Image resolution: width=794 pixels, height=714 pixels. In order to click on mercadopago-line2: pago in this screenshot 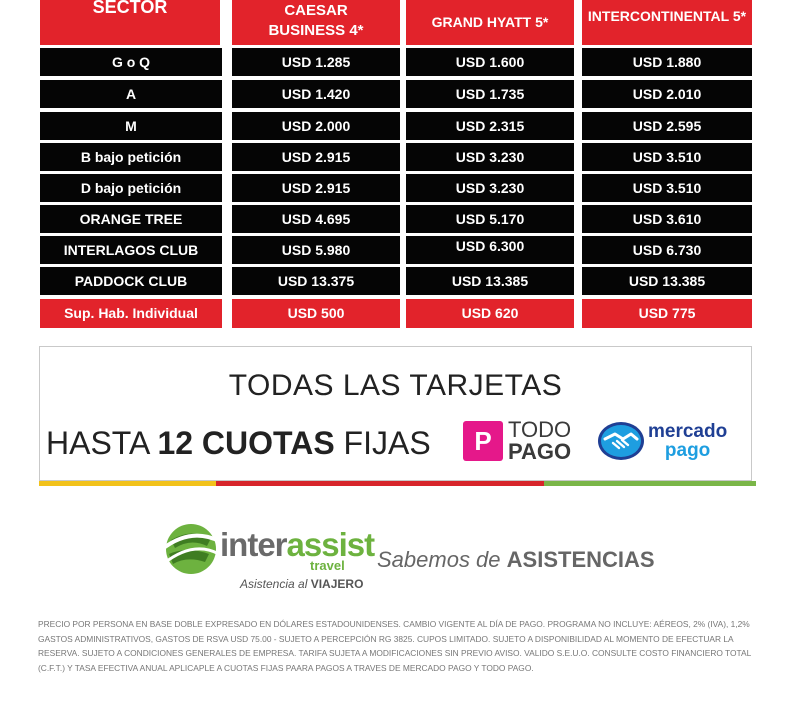, I will do `click(687, 450)`.